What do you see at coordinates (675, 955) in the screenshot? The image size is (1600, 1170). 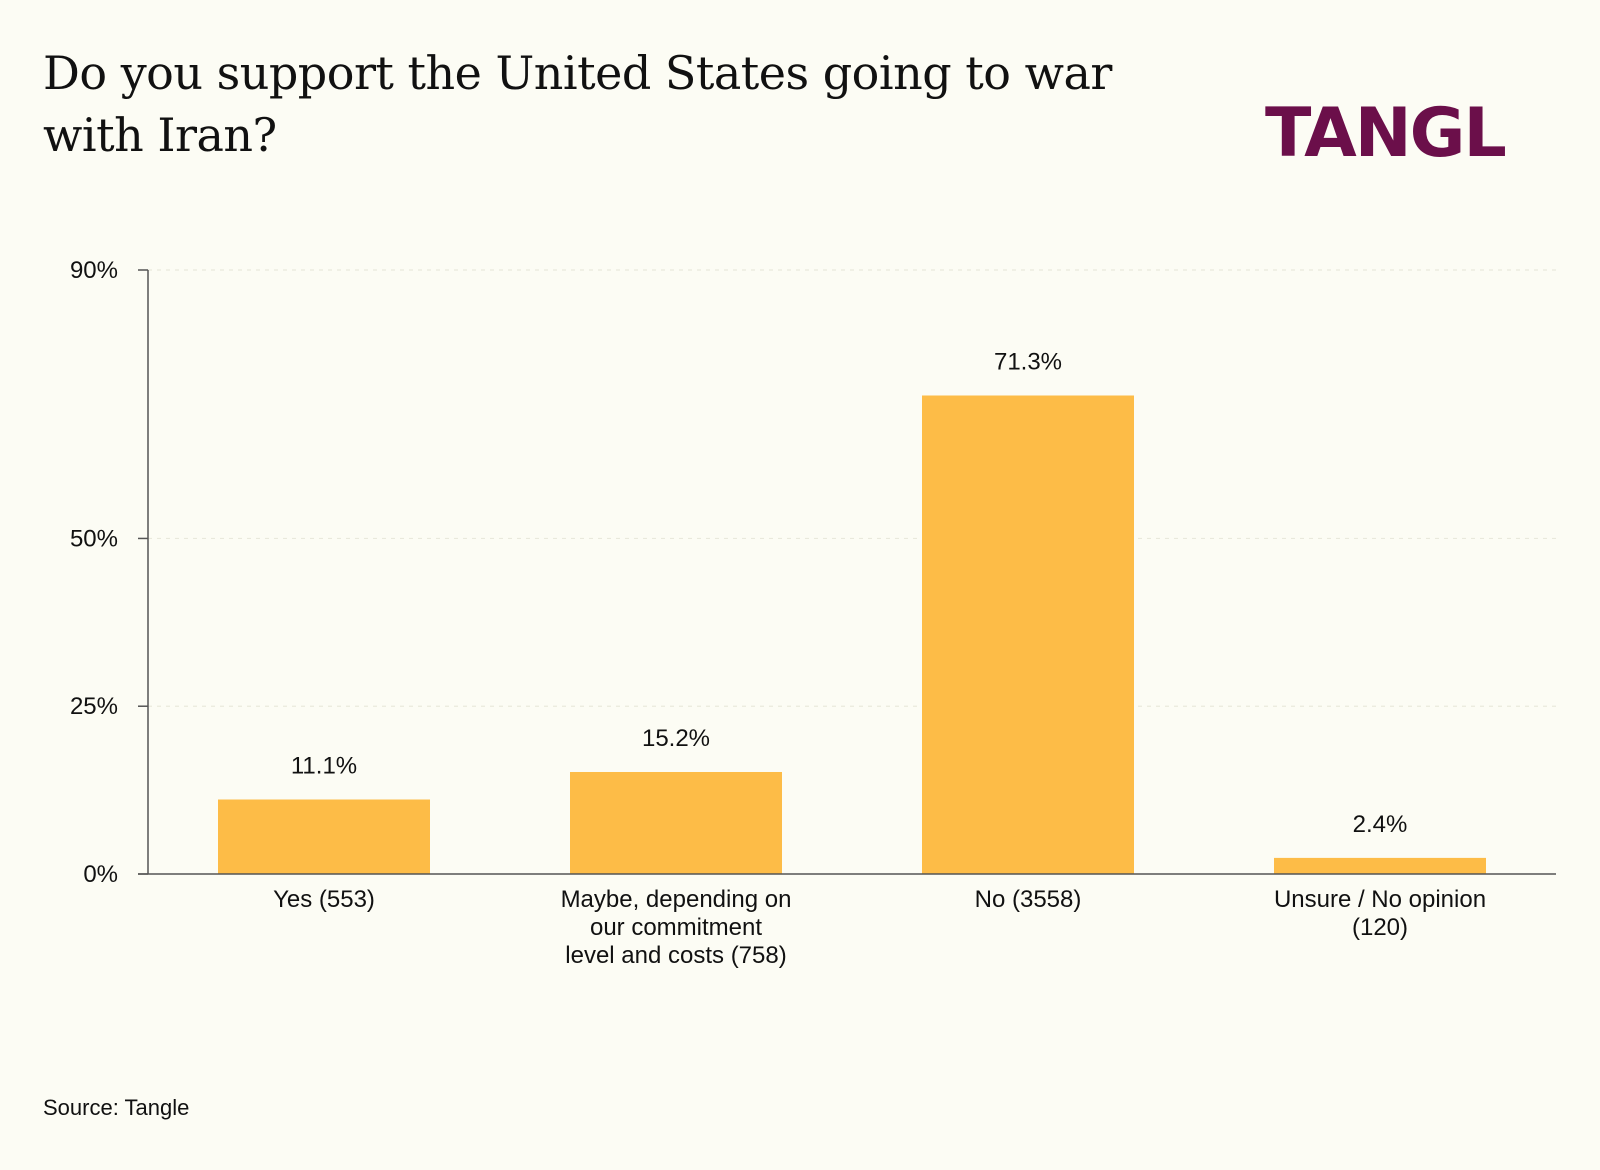 I see `x-category-label-line: level and costs (758)` at bounding box center [675, 955].